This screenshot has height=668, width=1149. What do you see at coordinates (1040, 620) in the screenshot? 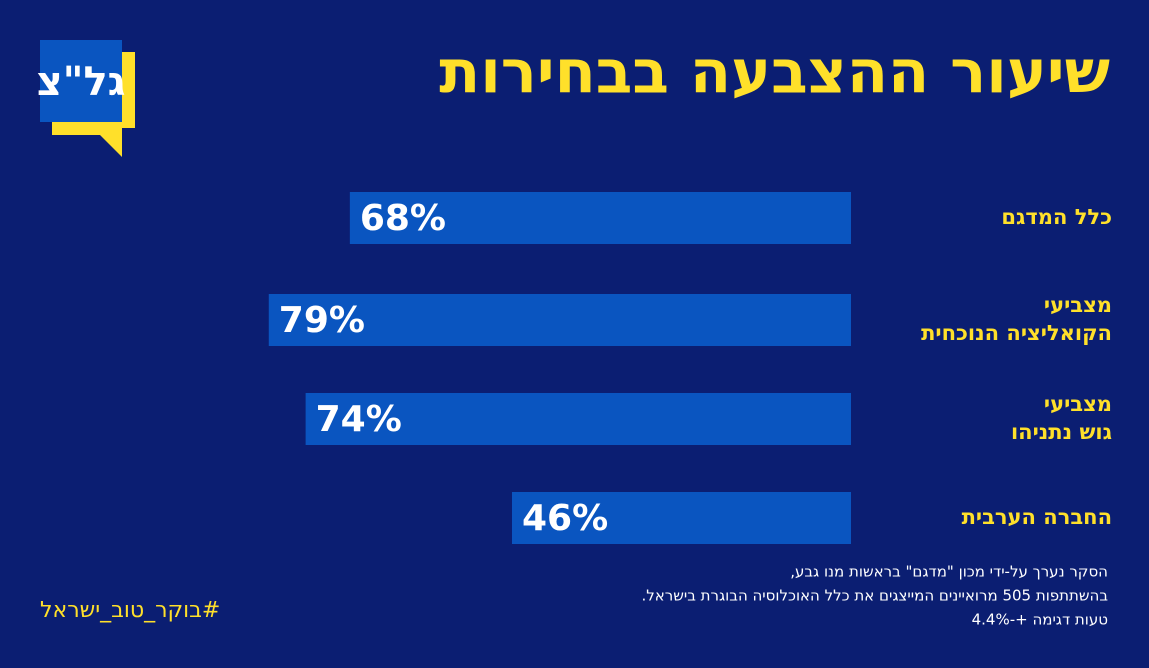
I see `footnote-line: טעות דגימה +-4.4%` at bounding box center [1040, 620].